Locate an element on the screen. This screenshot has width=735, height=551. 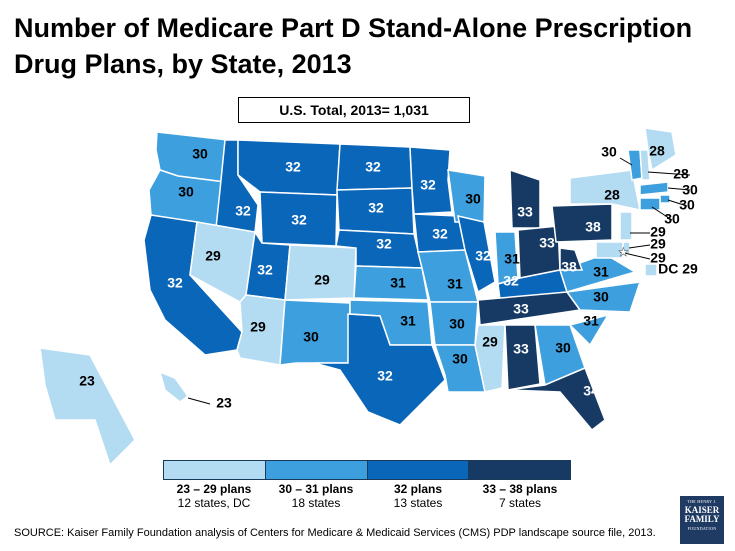
state-value-oh: 33 is located at coordinates (547, 243).